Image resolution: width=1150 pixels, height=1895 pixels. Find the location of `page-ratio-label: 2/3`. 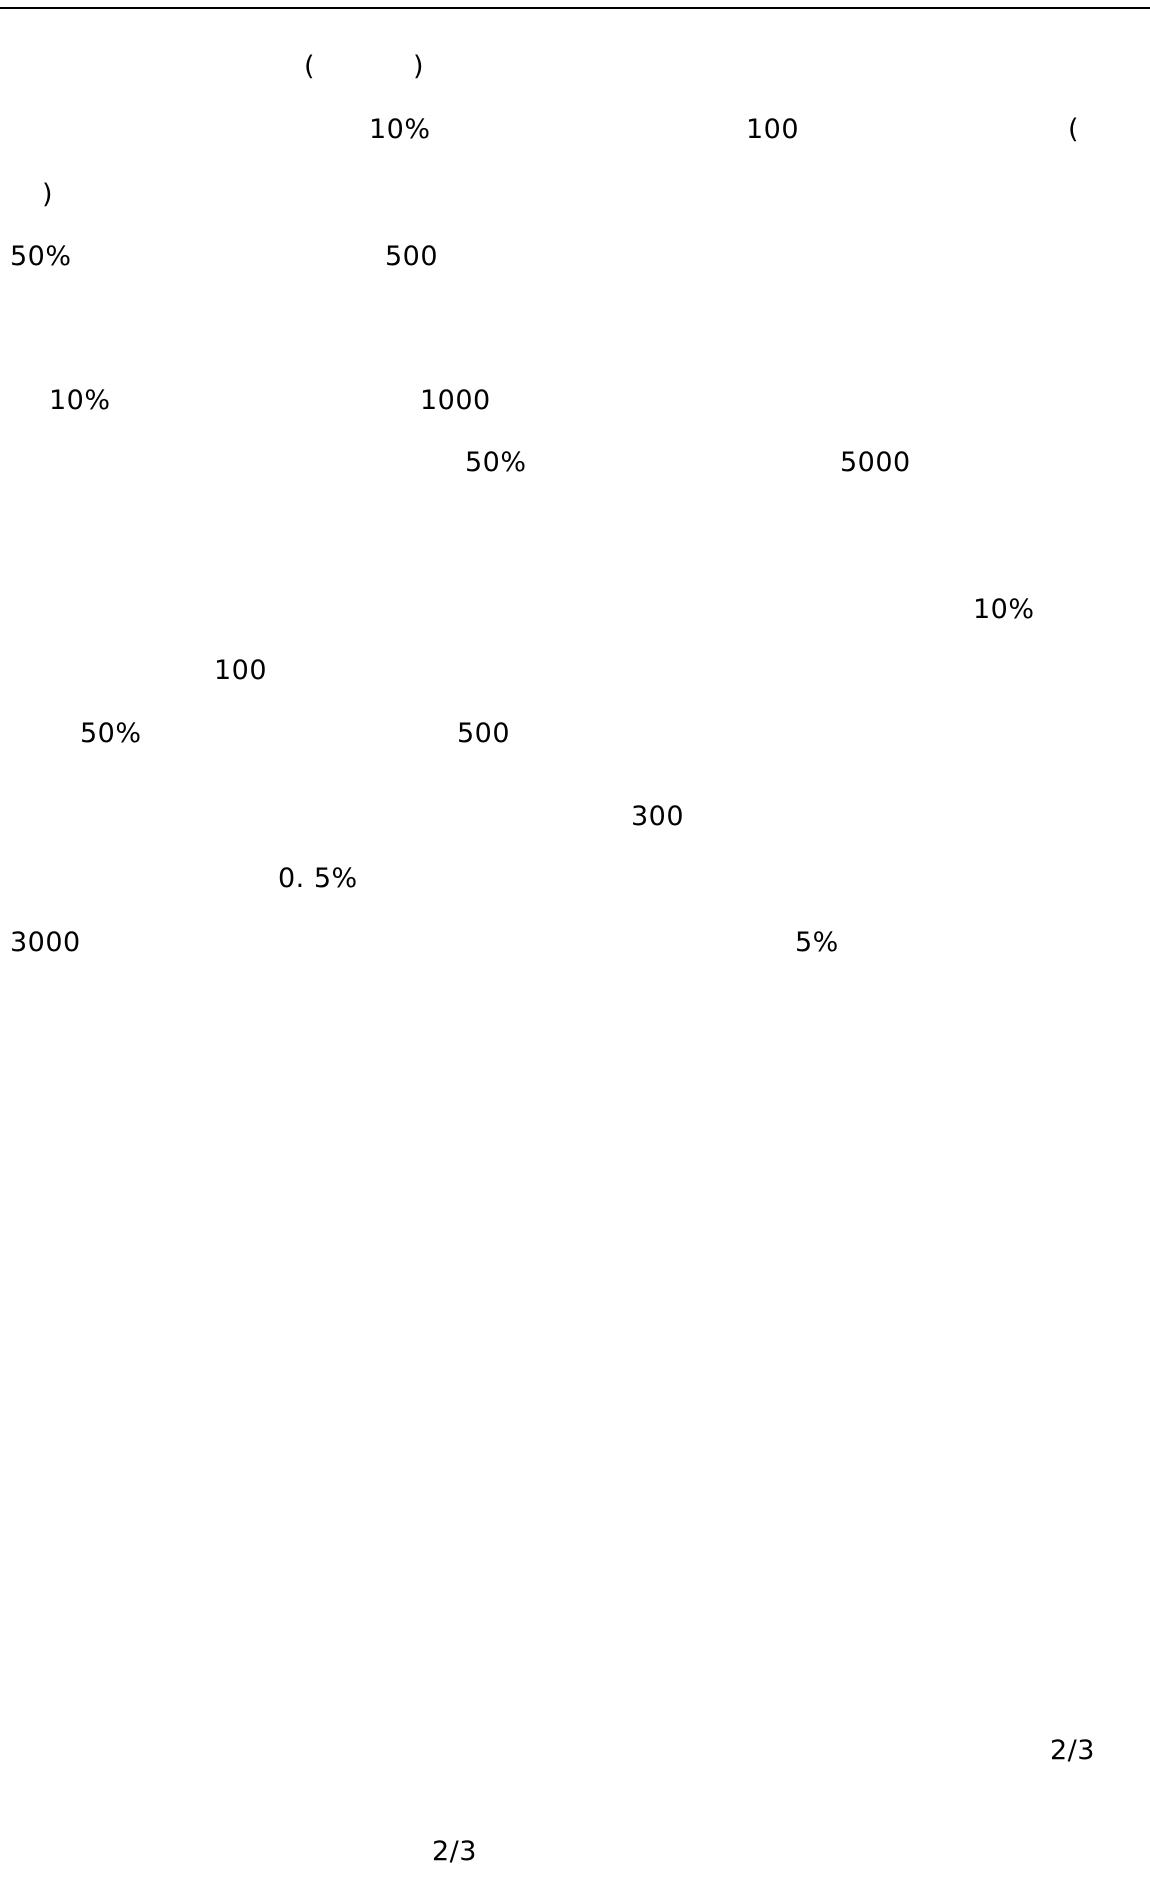

page-ratio-label: 2/3 is located at coordinates (1072, 1750).